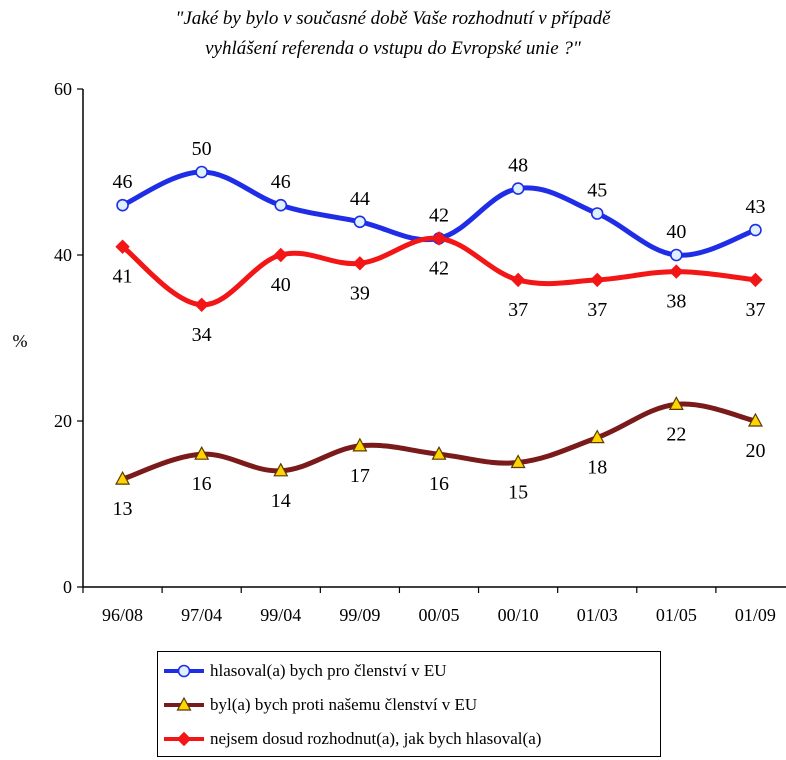 The width and height of the screenshot is (786, 760). Describe the element at coordinates (63, 255) in the screenshot. I see `y-tick-label: 40` at that location.